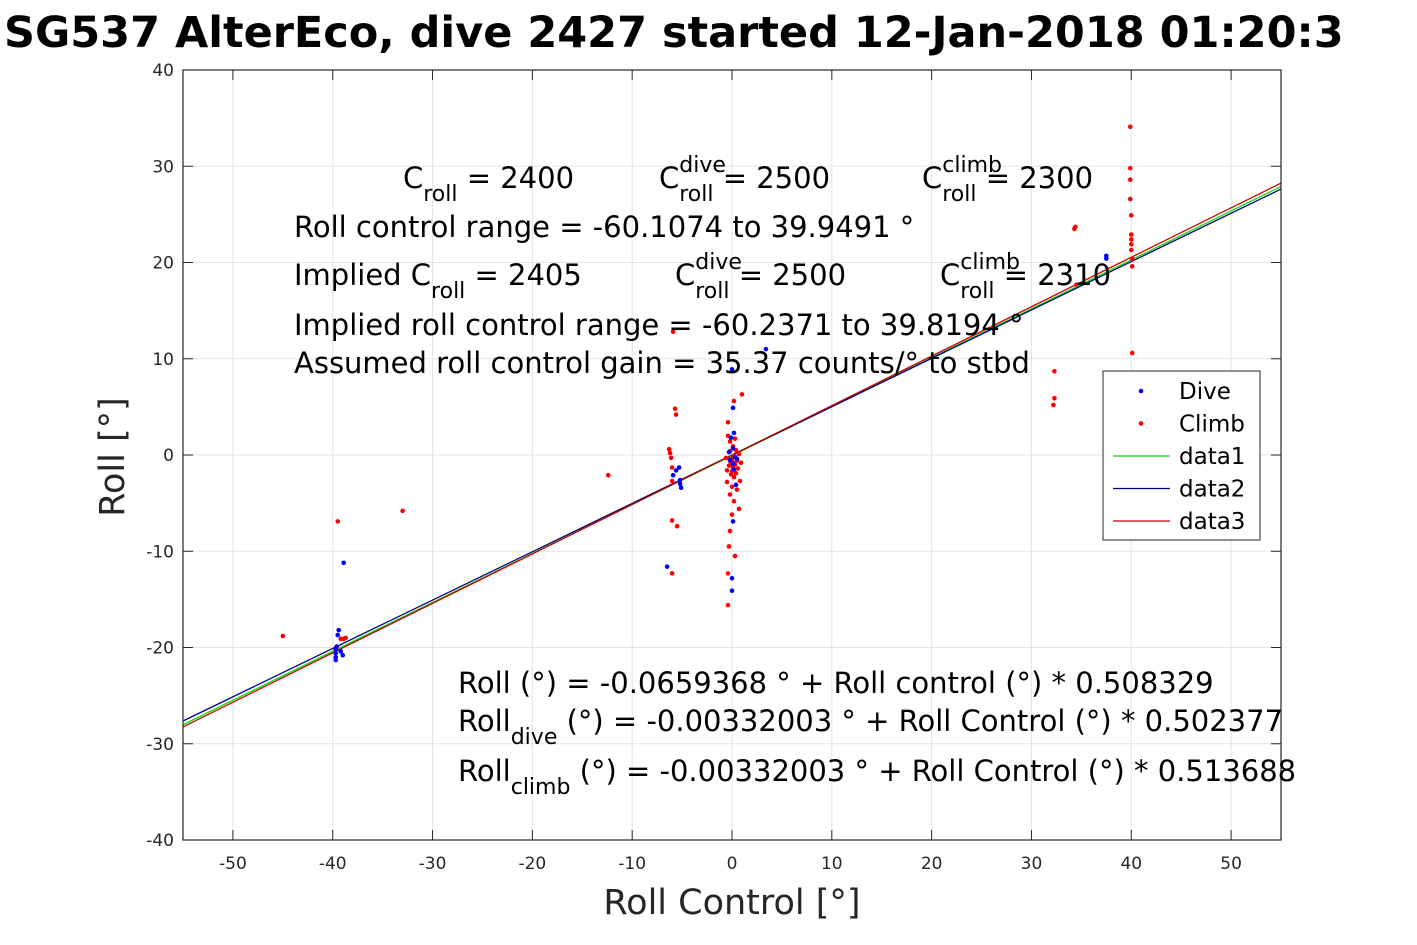  Describe the element at coordinates (1032, 864) in the screenshot. I see `x-tick-label: 30` at that location.